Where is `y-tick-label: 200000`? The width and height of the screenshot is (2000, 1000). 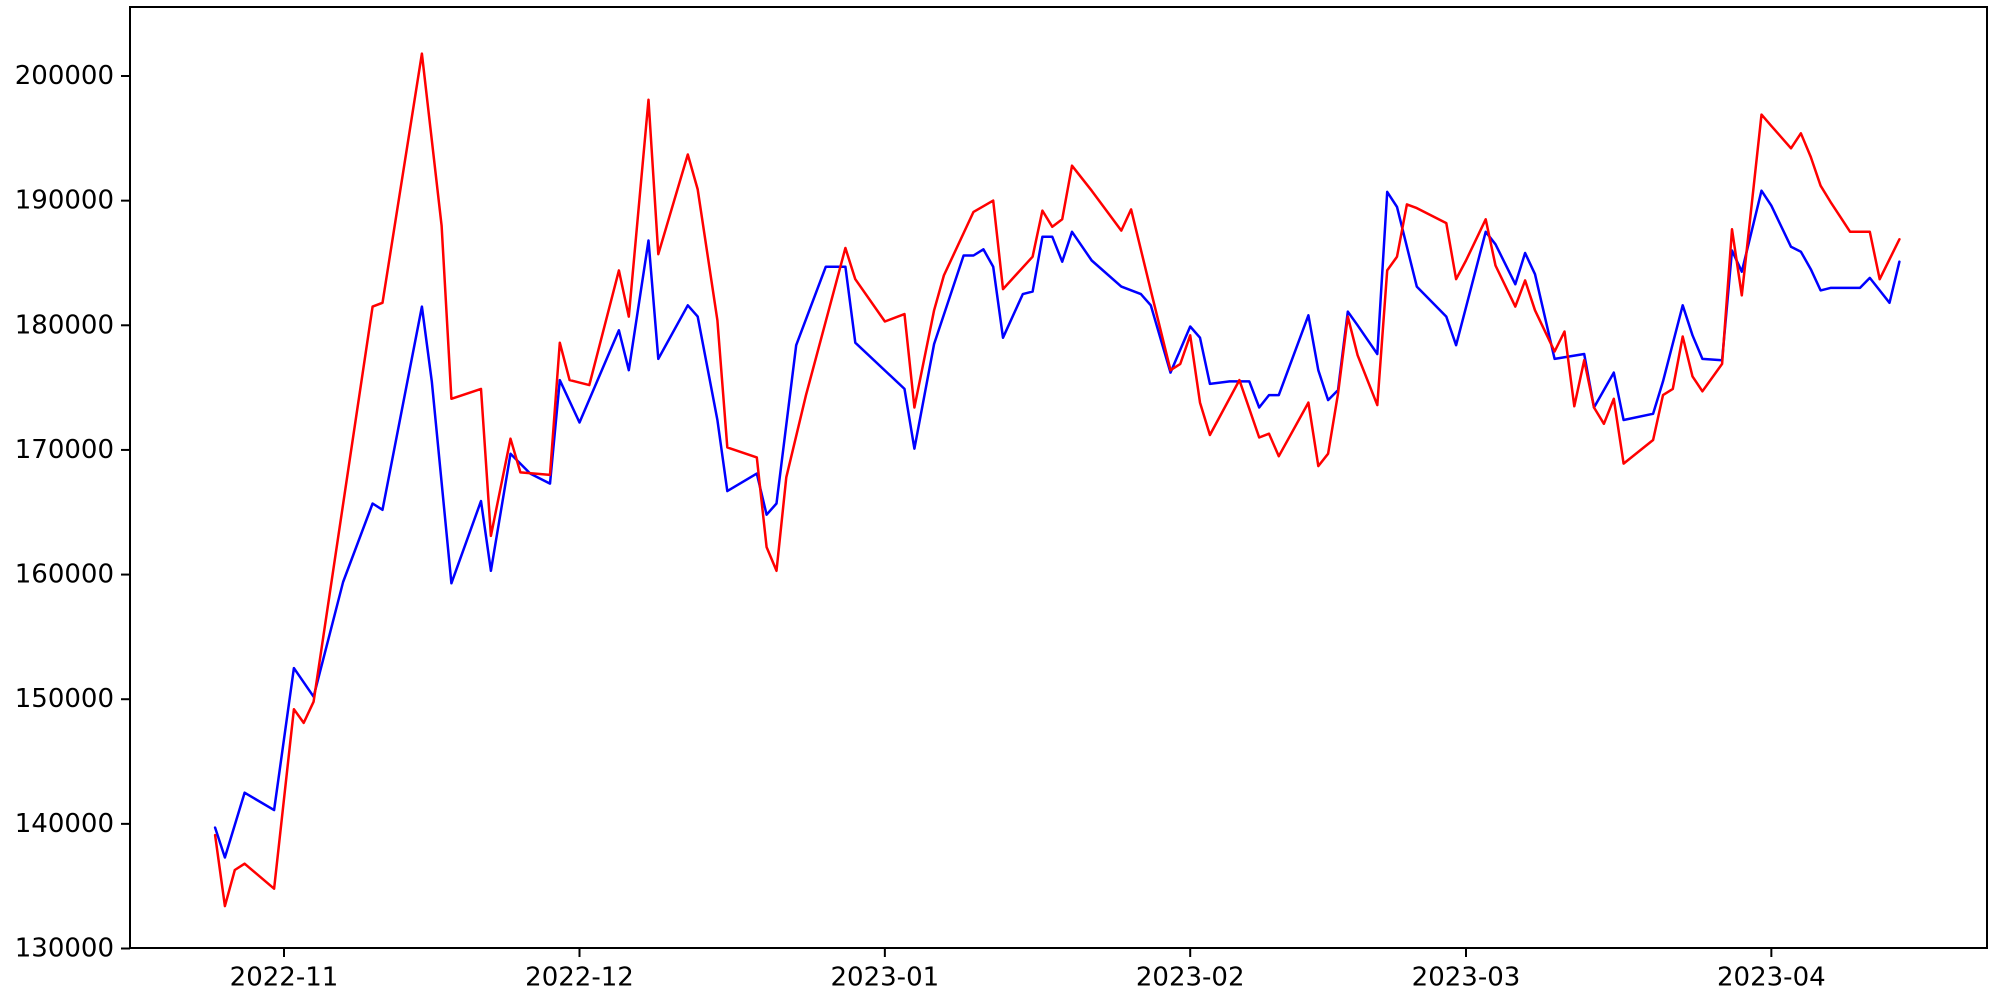
y-tick-label: 200000 is located at coordinates (64, 76).